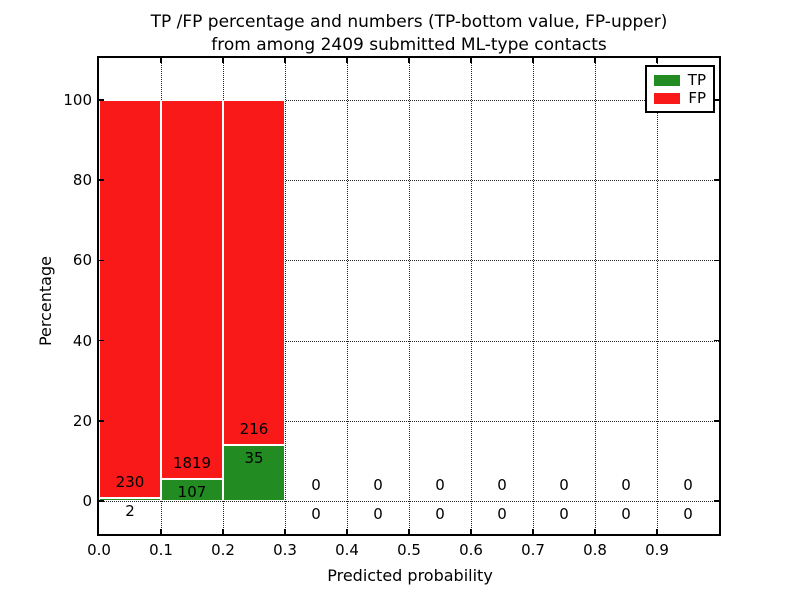 The height and width of the screenshot is (600, 800). Describe the element at coordinates (409, 550) in the screenshot. I see `x-tick-label-0.5: 0.5` at that location.